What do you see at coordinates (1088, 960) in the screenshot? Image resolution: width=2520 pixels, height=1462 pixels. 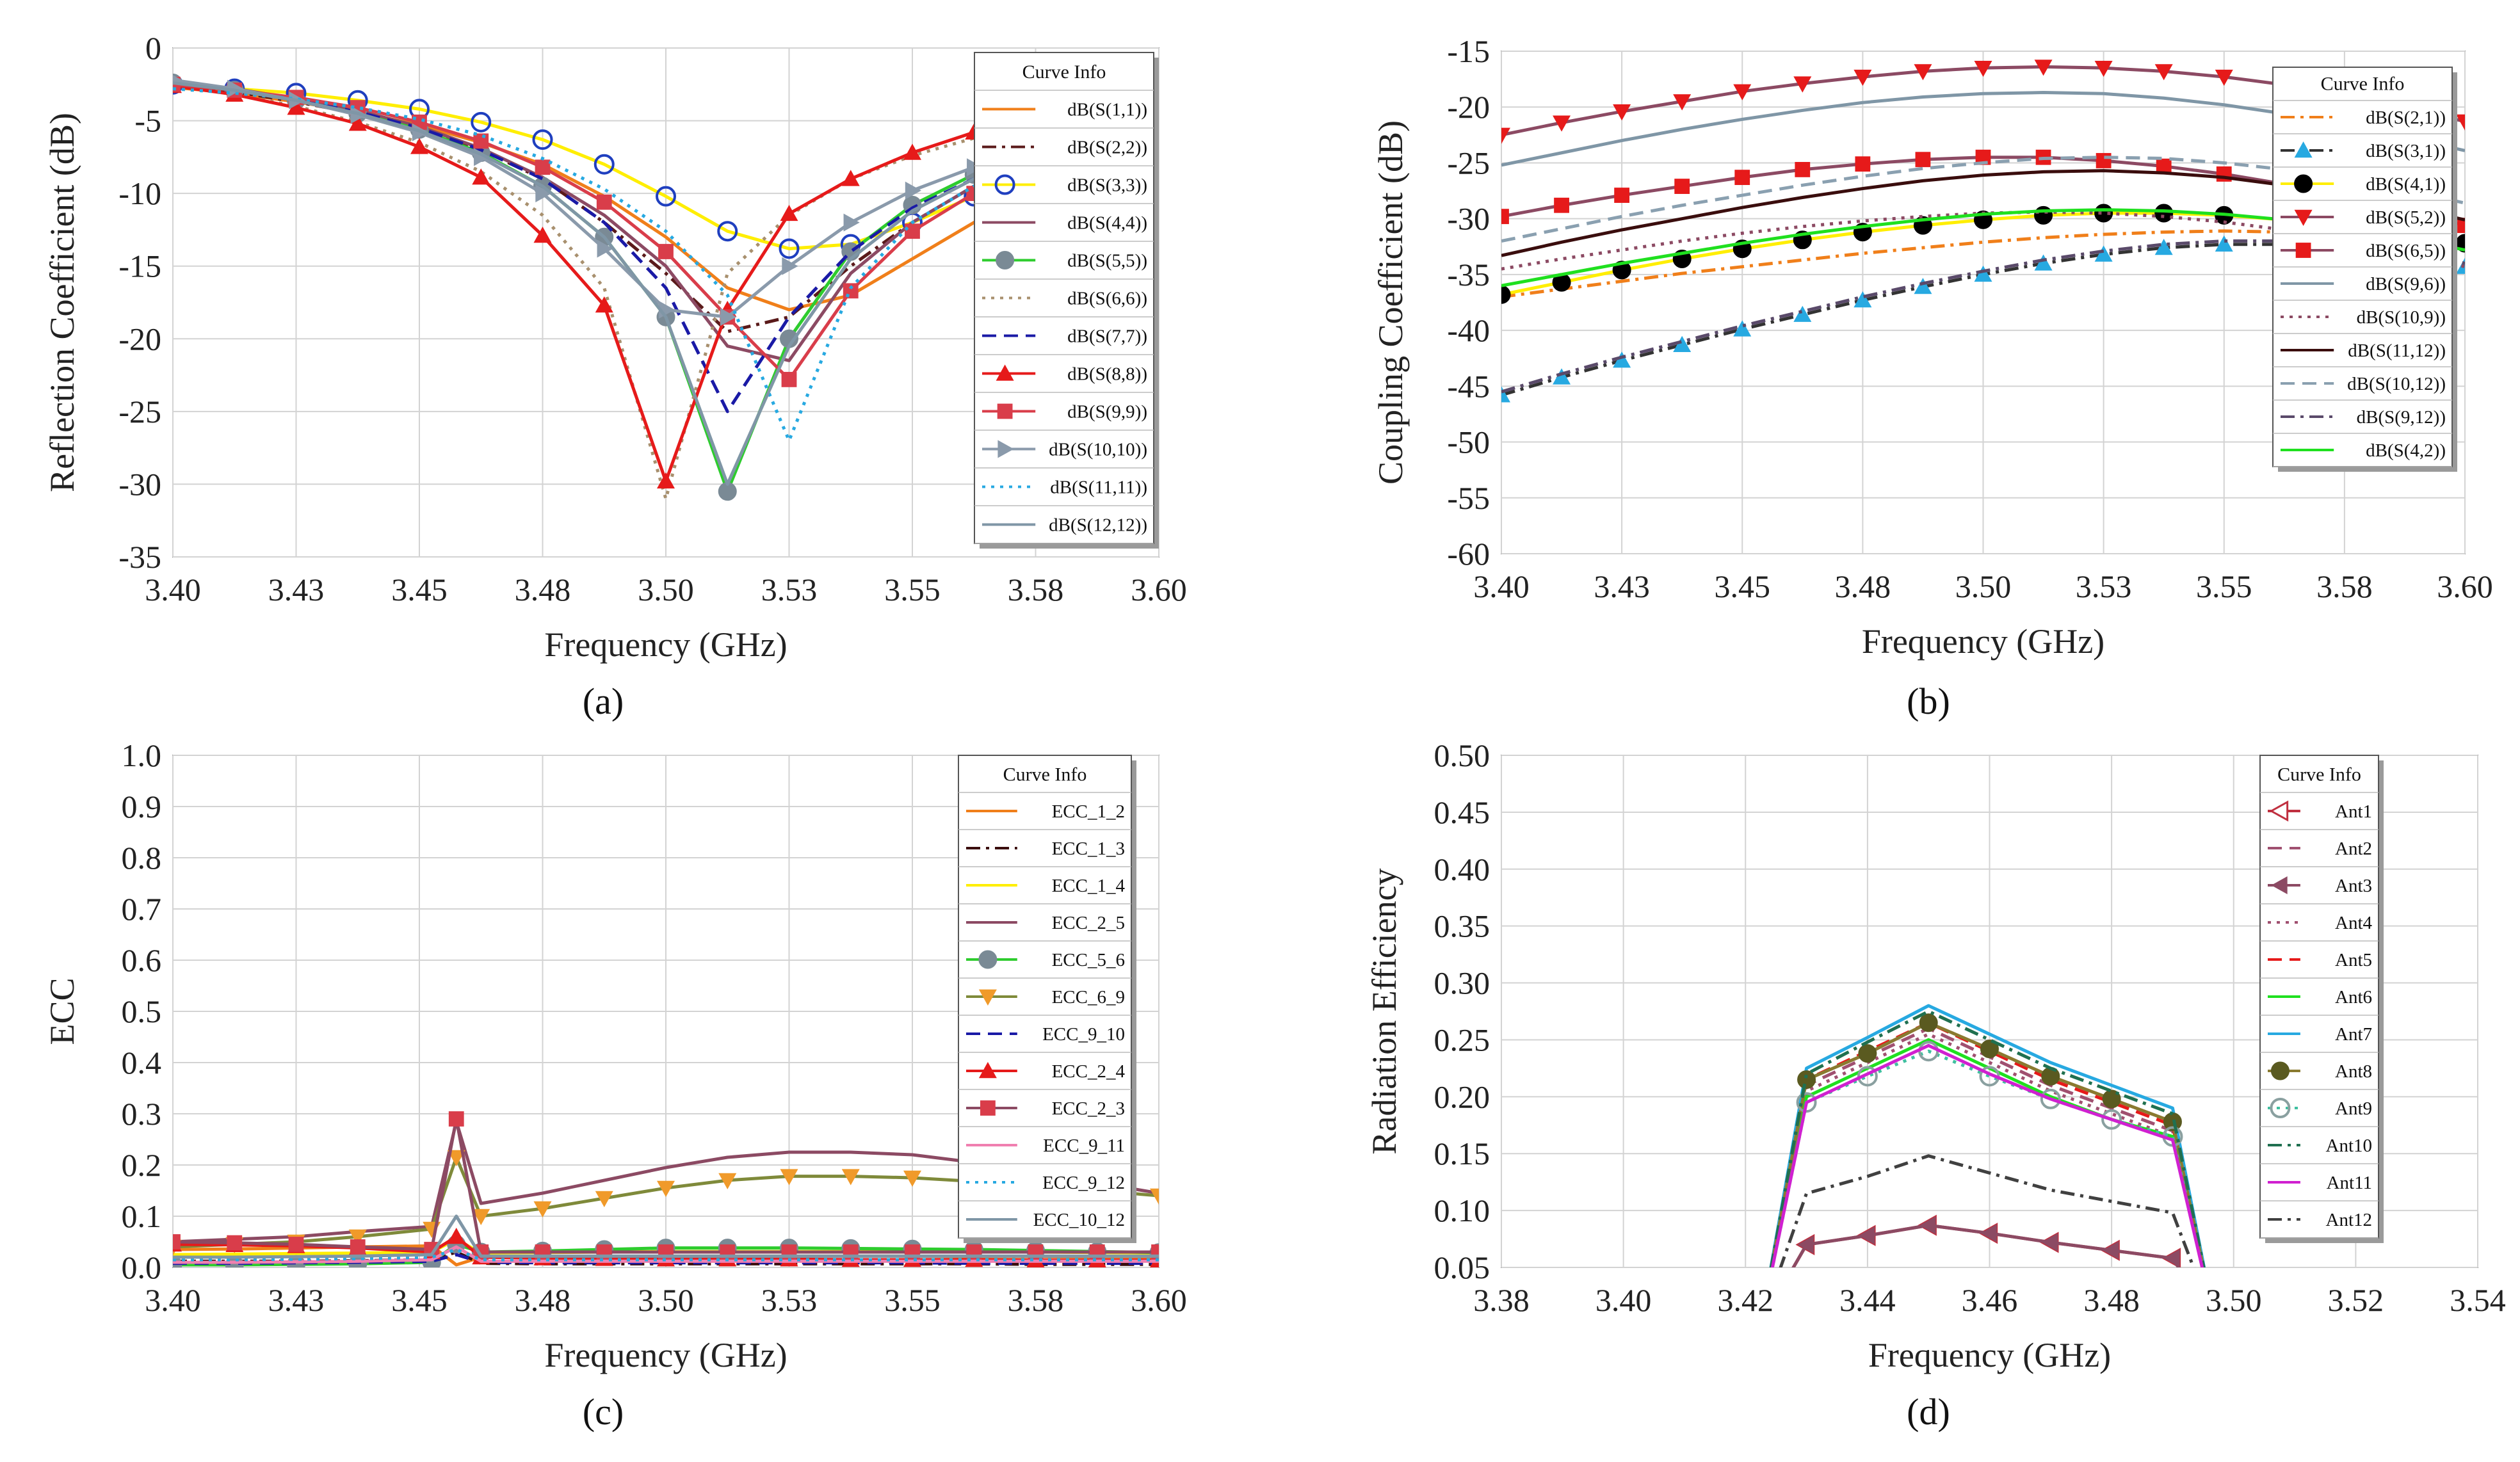 I see `legend-label: ECC_5_6` at bounding box center [1088, 960].